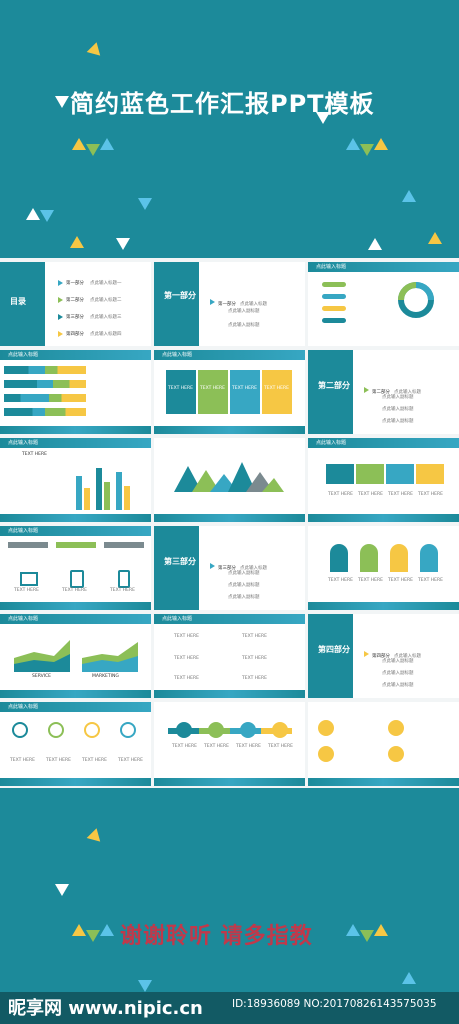 Image resolution: width=459 pixels, height=1024 pixels. Describe the element at coordinates (90, 333) in the screenshot. I see `toc-item: 第四部分 点此输入标题四` at that location.